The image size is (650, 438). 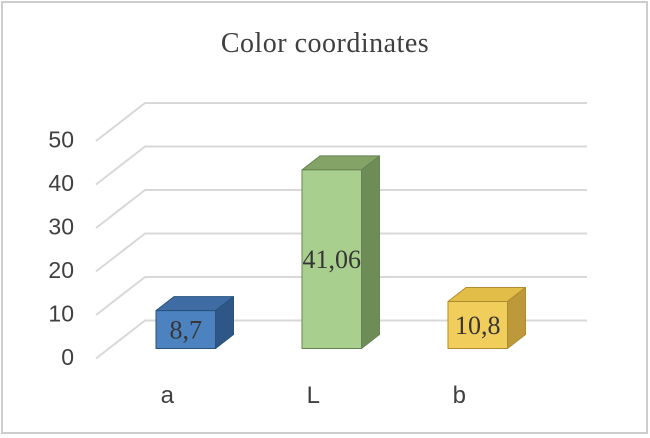 I want to click on bar-b, so click(x=486, y=318).